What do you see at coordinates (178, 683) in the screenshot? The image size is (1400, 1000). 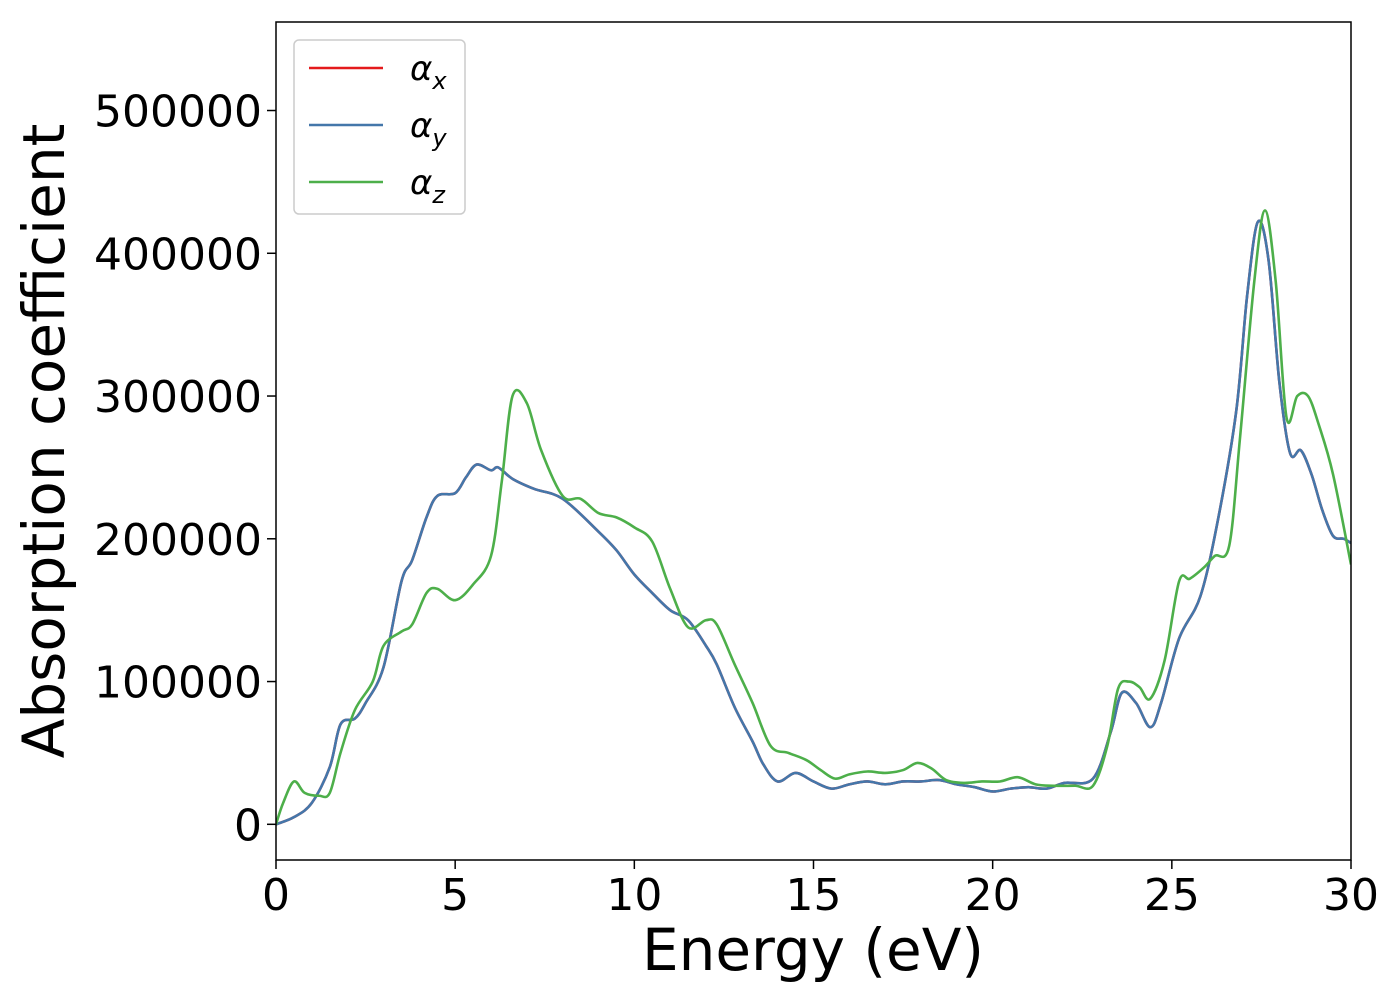 I see `y-tick-label: 100000` at bounding box center [178, 683].